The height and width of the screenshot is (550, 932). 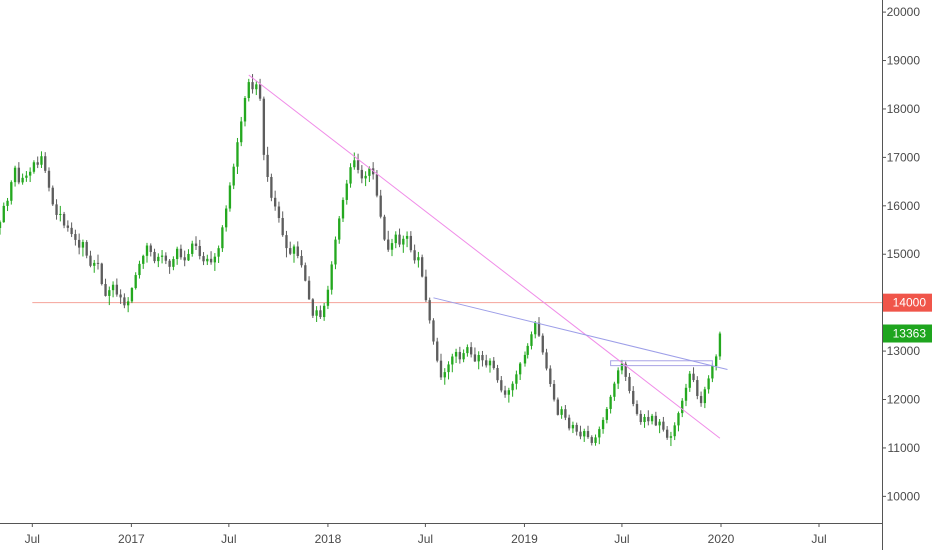 I want to click on y-tick-label: 19000, so click(x=904, y=61).